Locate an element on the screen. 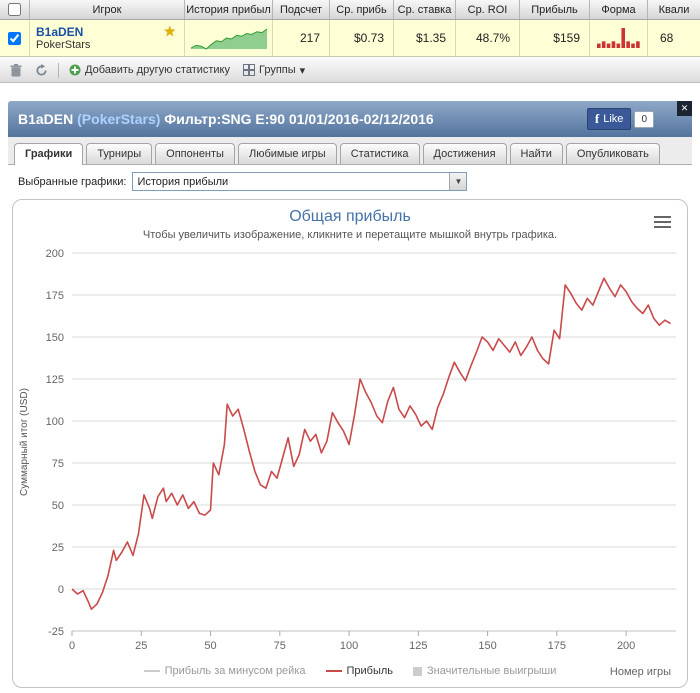  tab-favorite-games: Любимые игры is located at coordinates (287, 153).